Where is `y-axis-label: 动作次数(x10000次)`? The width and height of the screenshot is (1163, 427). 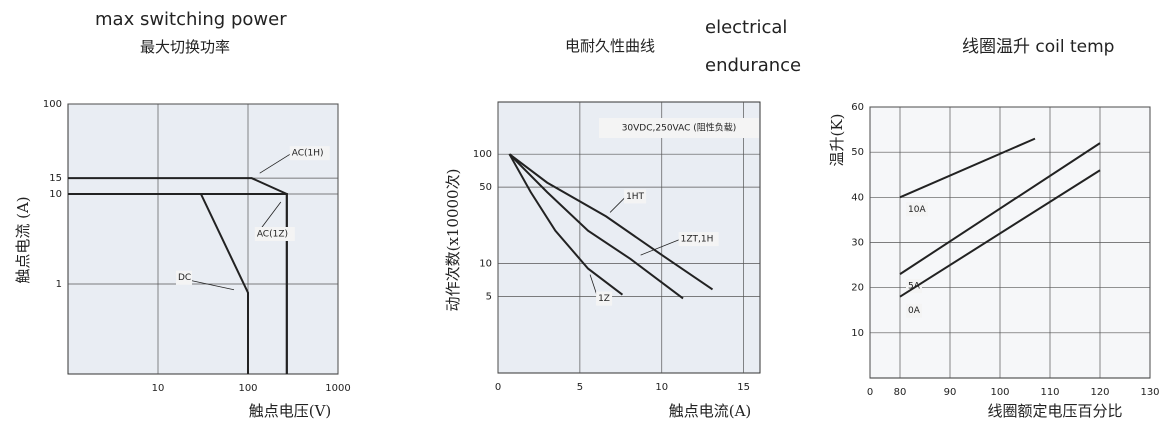
y-axis-label: 动作次数(x10000次) is located at coordinates (453, 240).